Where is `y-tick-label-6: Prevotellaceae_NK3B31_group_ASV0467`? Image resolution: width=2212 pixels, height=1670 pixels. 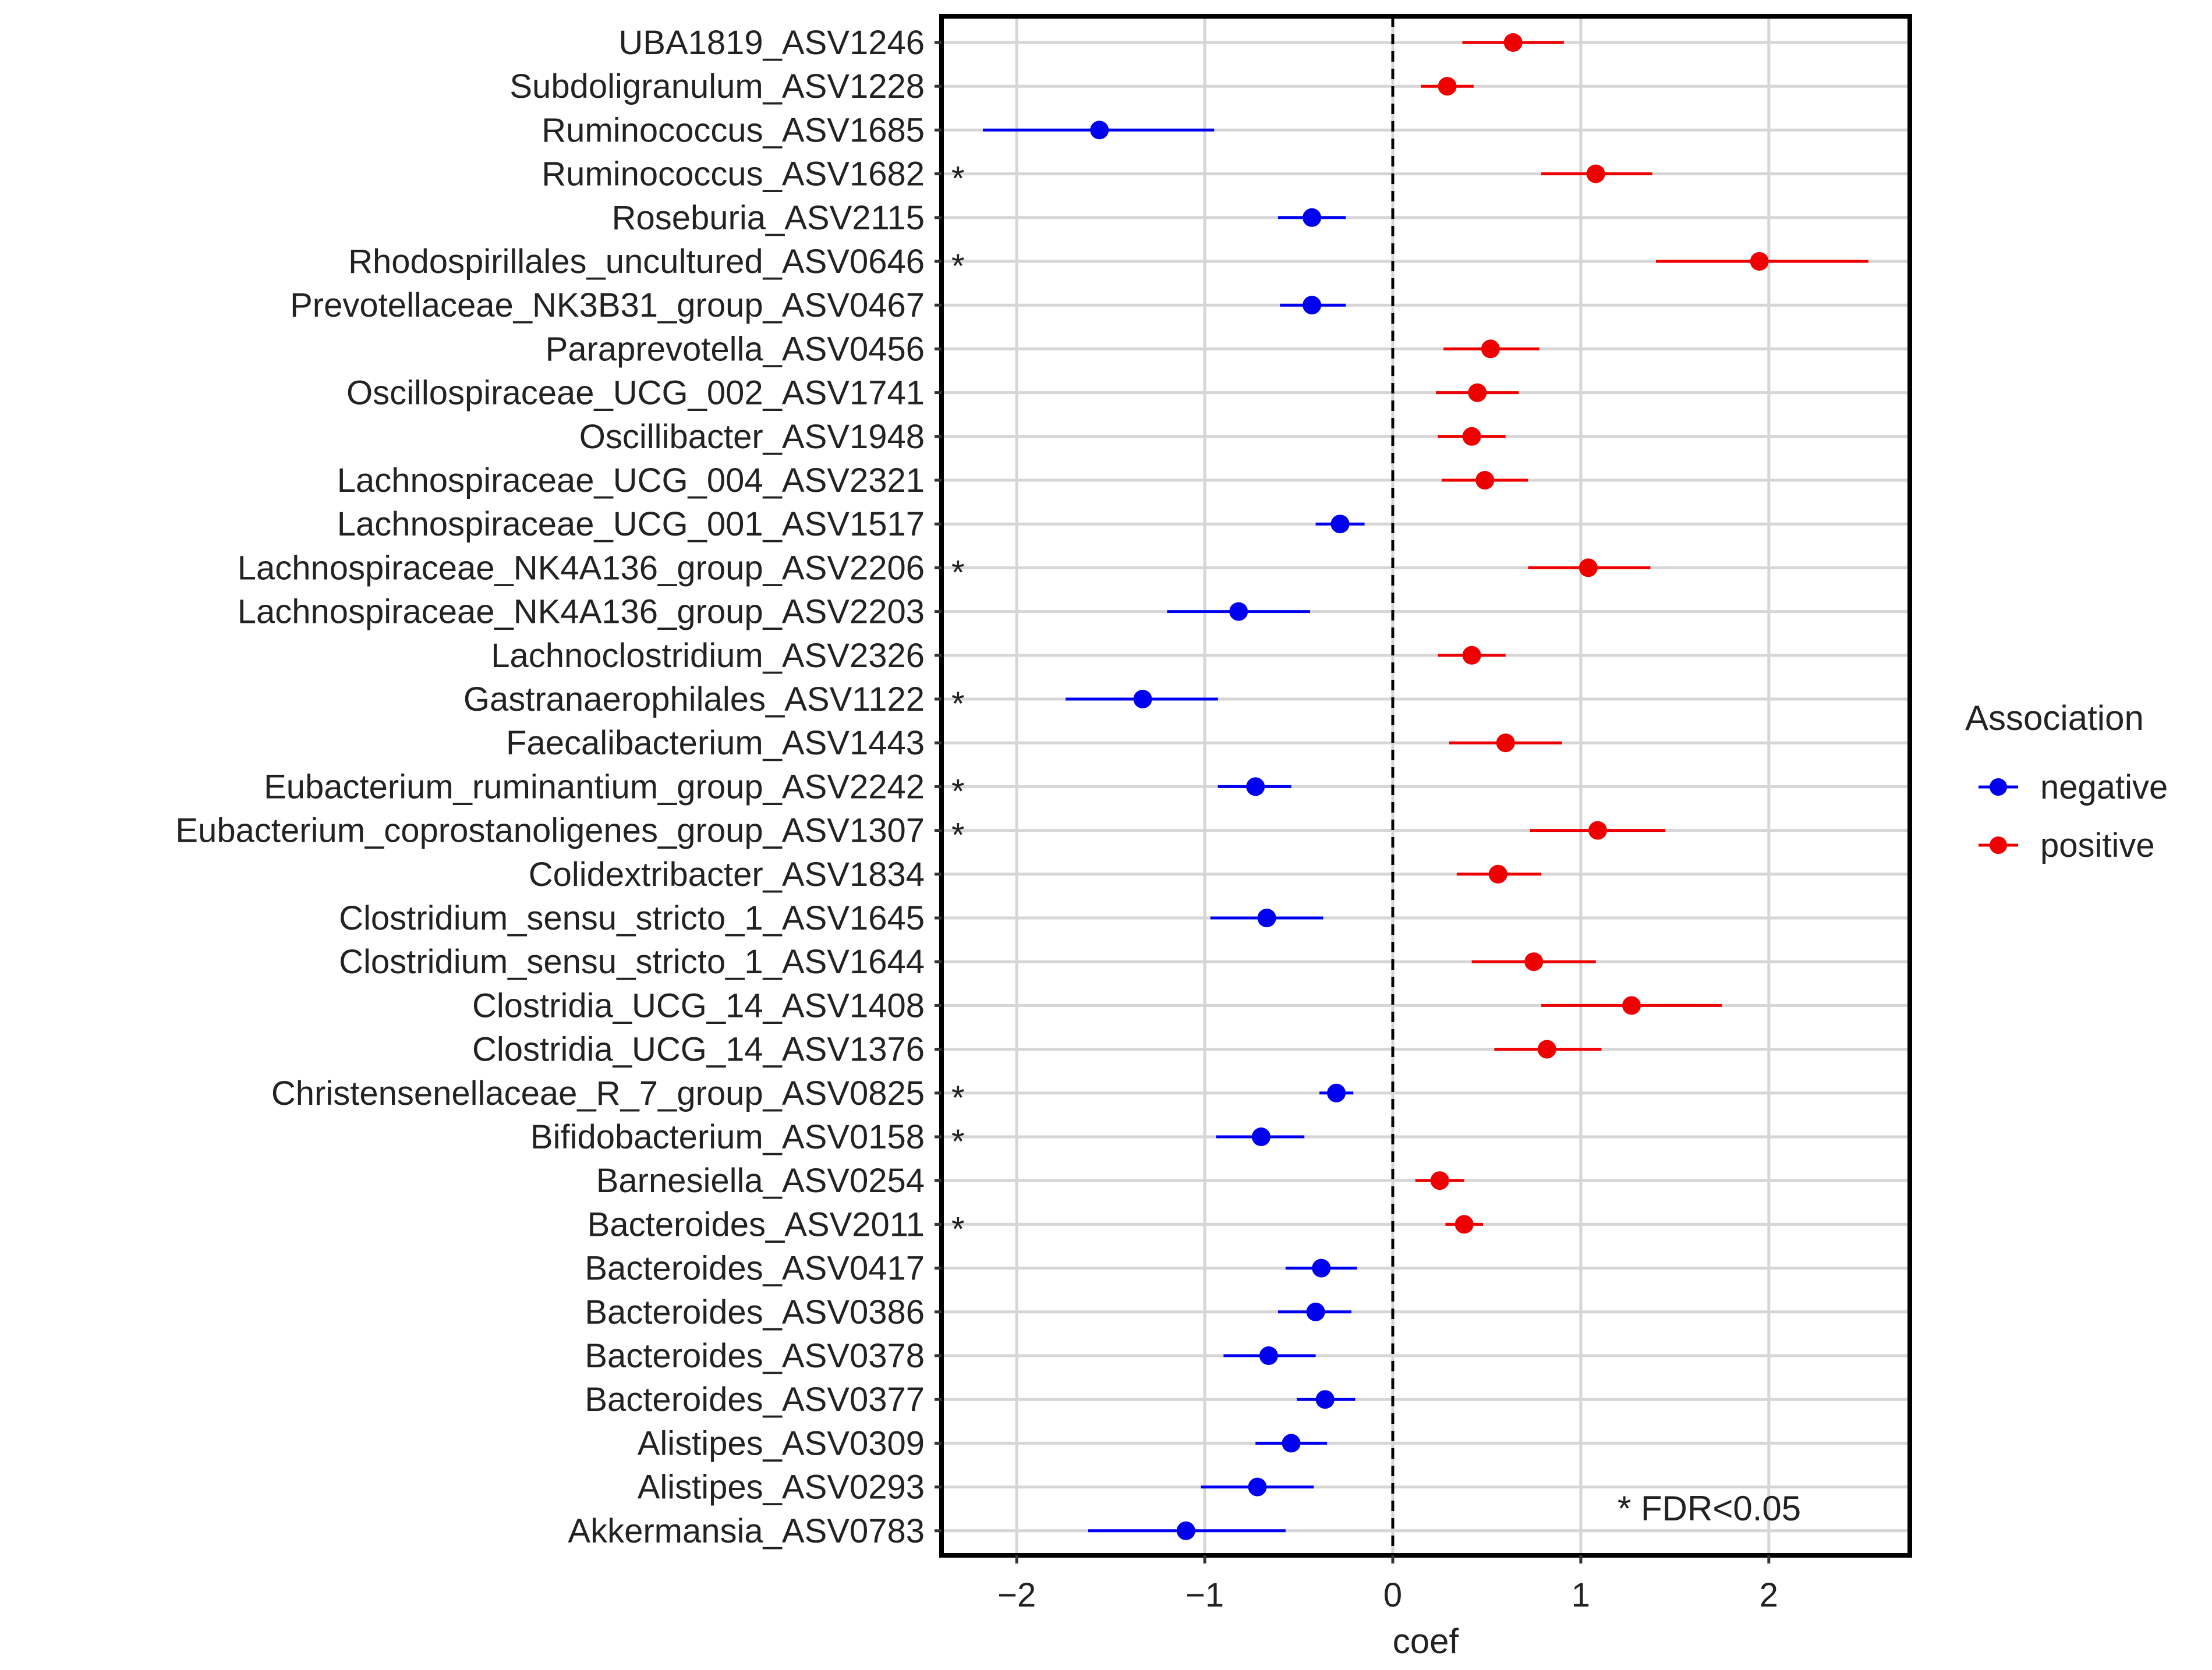 y-tick-label-6: Prevotellaceae_NK3B31_group_ASV0467 is located at coordinates (608, 305).